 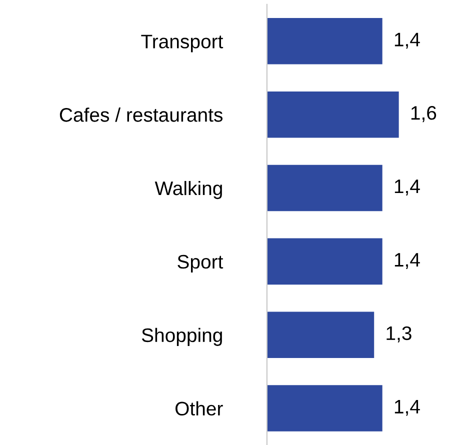 I want to click on data-label: 1,6, so click(x=423, y=114).